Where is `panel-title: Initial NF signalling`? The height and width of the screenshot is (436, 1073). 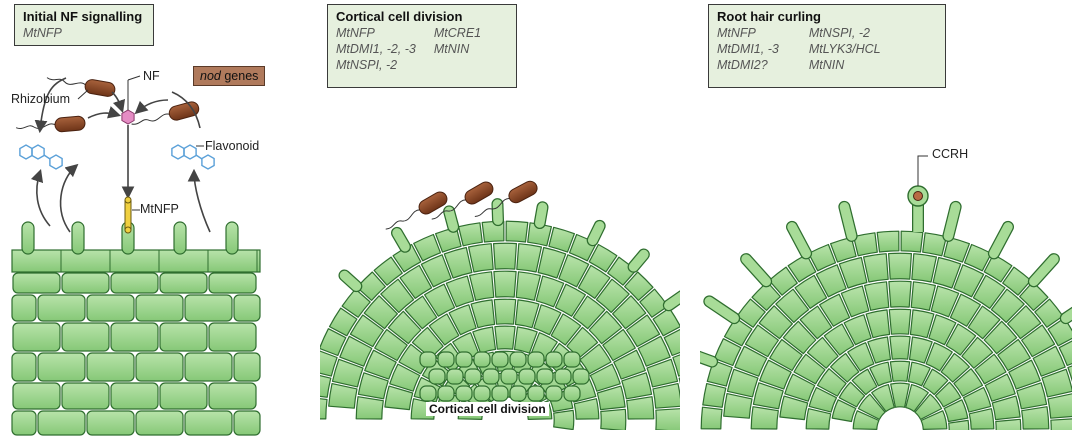 panel-title: Initial NF signalling is located at coordinates (83, 16).